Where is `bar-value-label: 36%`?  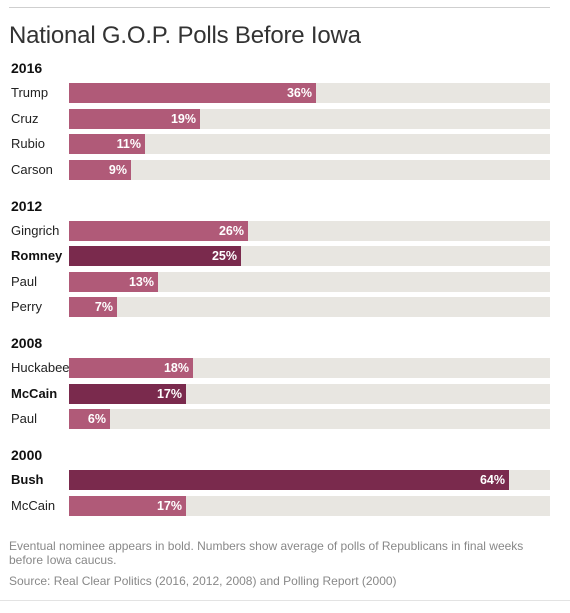 bar-value-label: 36% is located at coordinates (299, 93).